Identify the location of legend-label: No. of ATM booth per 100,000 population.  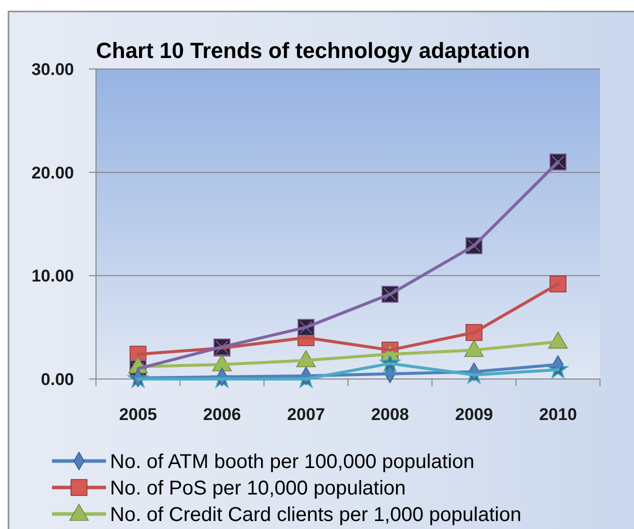
(292, 462).